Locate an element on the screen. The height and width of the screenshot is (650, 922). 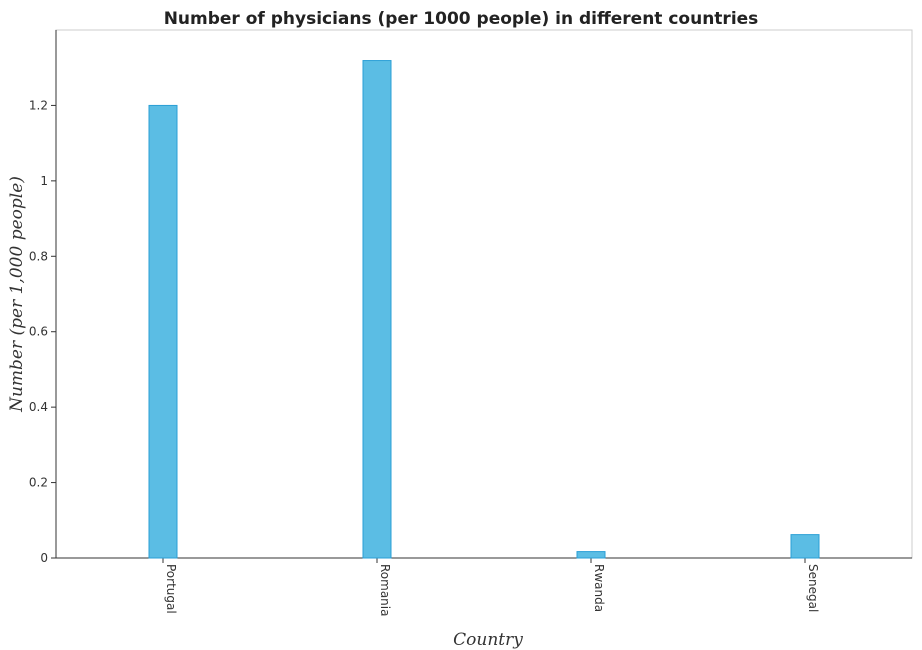
y-tick-label: 0.6 is located at coordinates (38, 332).